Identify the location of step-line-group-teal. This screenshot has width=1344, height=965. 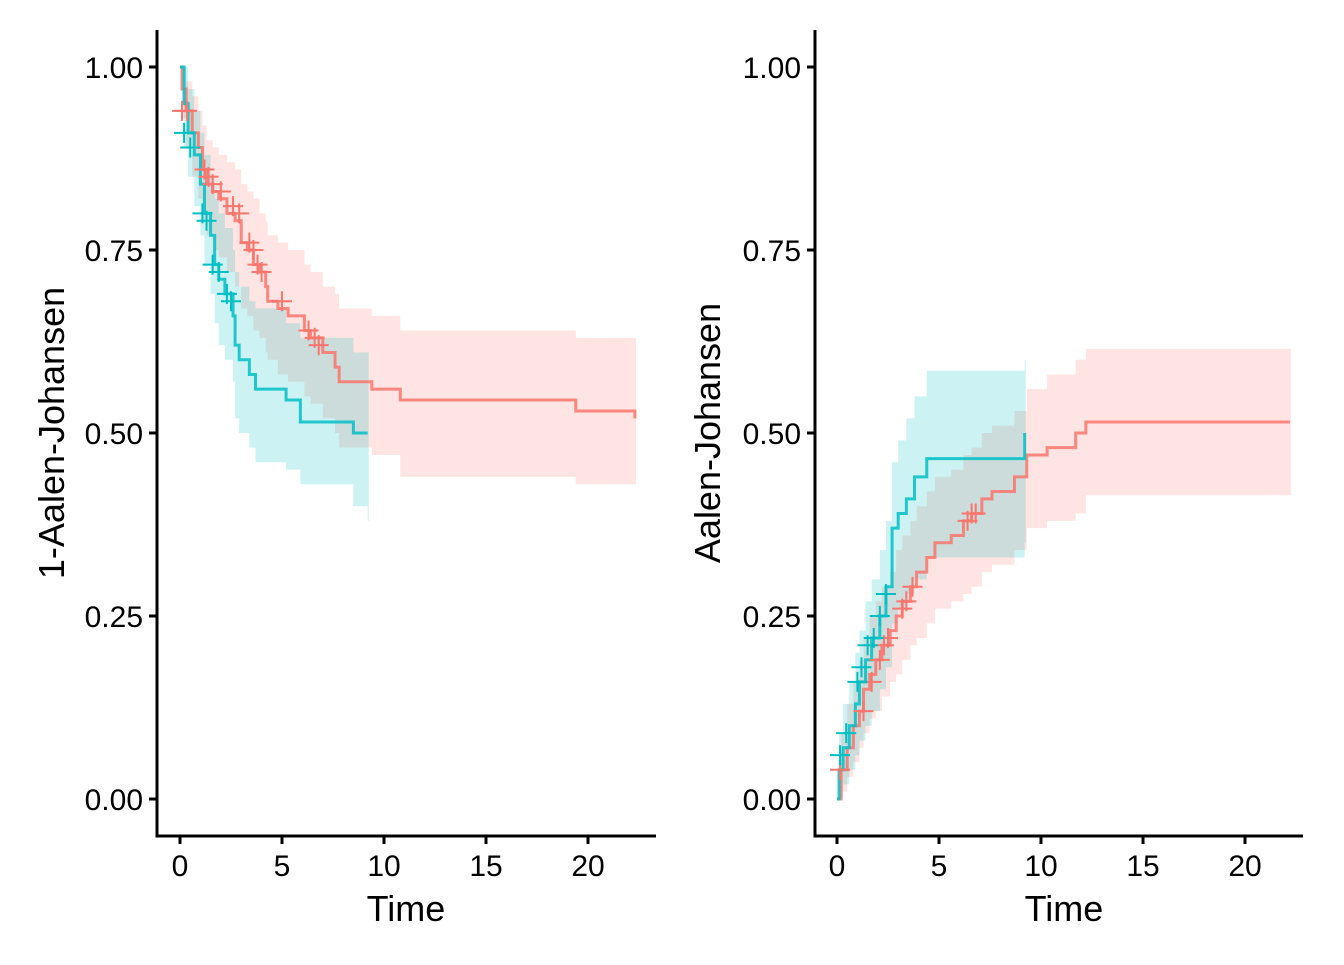
(274, 250).